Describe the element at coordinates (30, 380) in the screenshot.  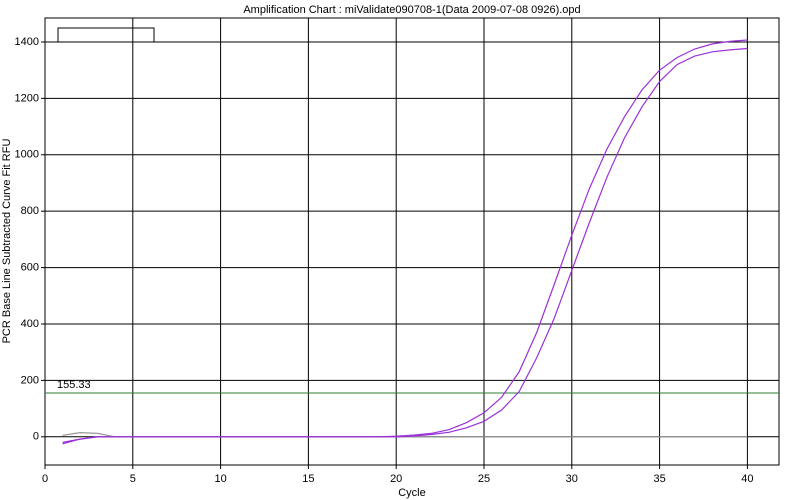
I see `y-tick-label: 200` at that location.